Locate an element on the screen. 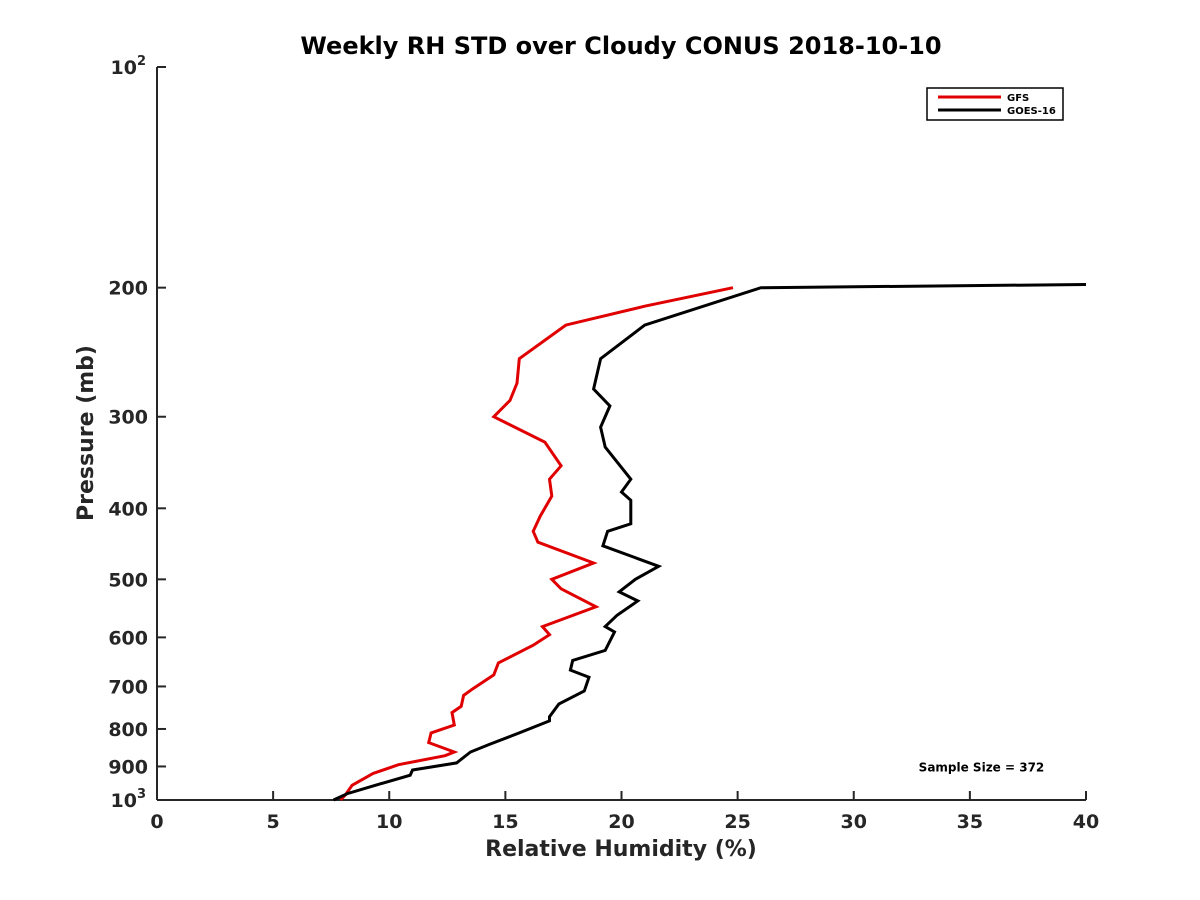 The width and height of the screenshot is (1200, 900). y-tick-label: 400 is located at coordinates (128, 509).